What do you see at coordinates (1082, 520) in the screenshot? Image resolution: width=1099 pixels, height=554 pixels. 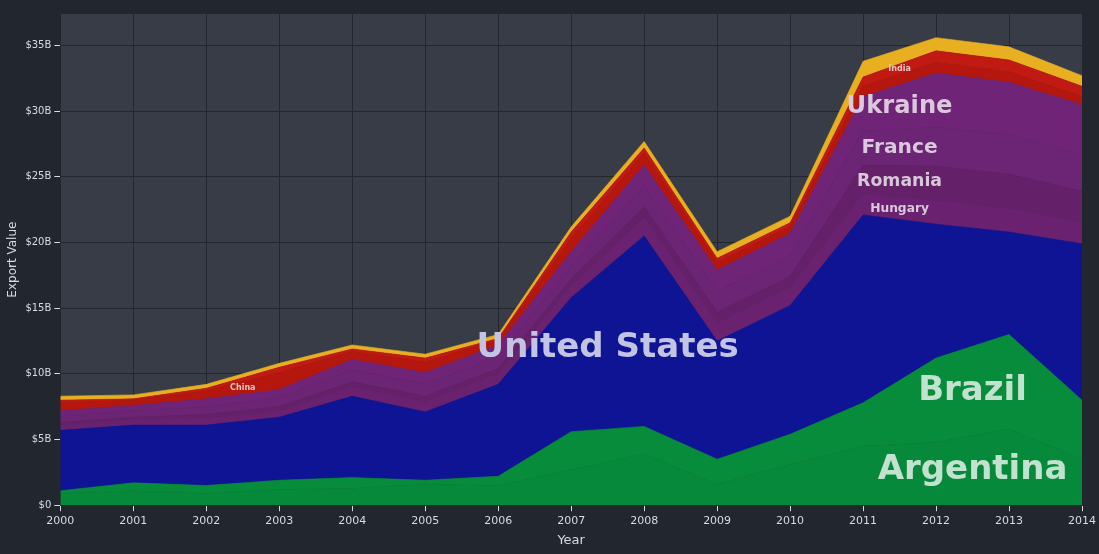 I see `x-tick-label: 2014` at bounding box center [1082, 520].